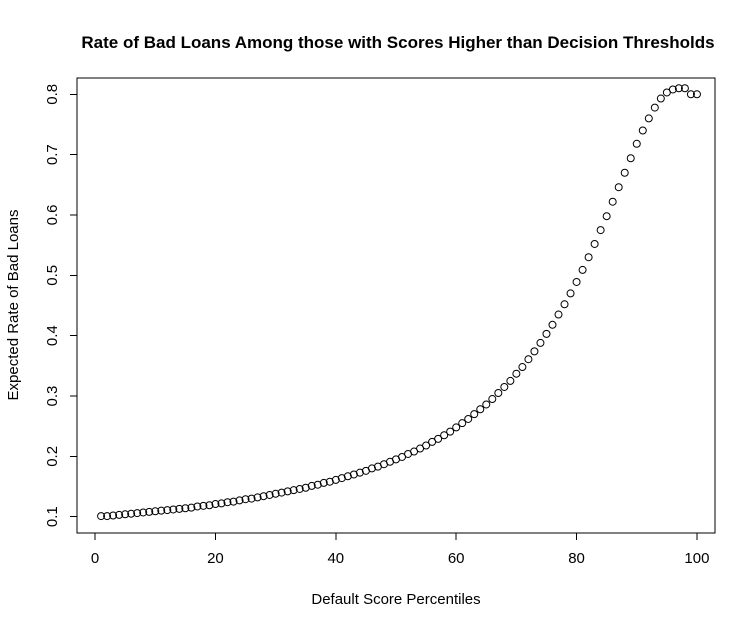  Describe the element at coordinates (395, 599) in the screenshot. I see `x-axis-label: Default Score Percentiles` at that location.